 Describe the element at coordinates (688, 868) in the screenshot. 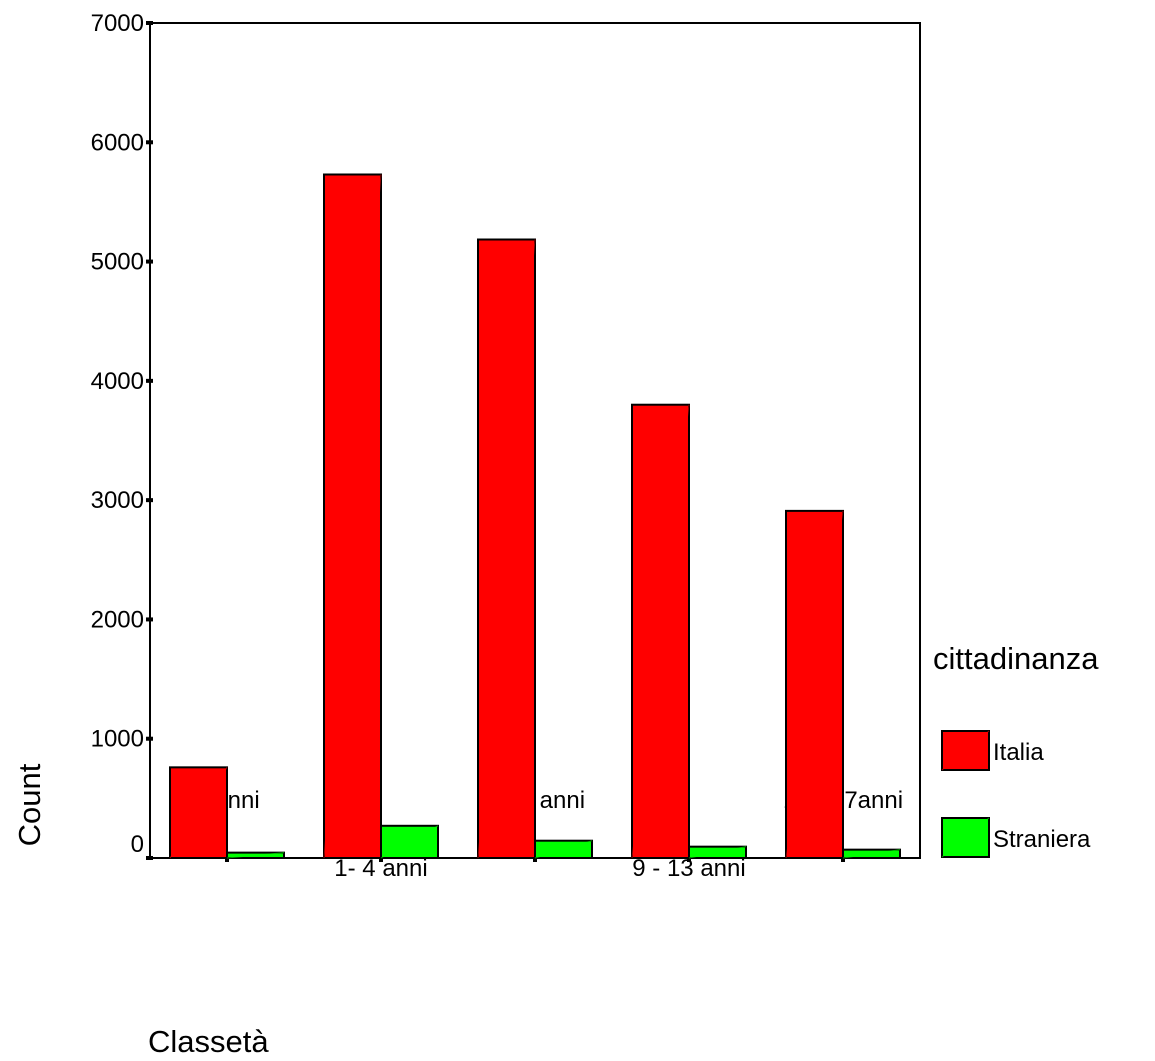

I see `x-tick-label: 9 - 13 anni` at that location.